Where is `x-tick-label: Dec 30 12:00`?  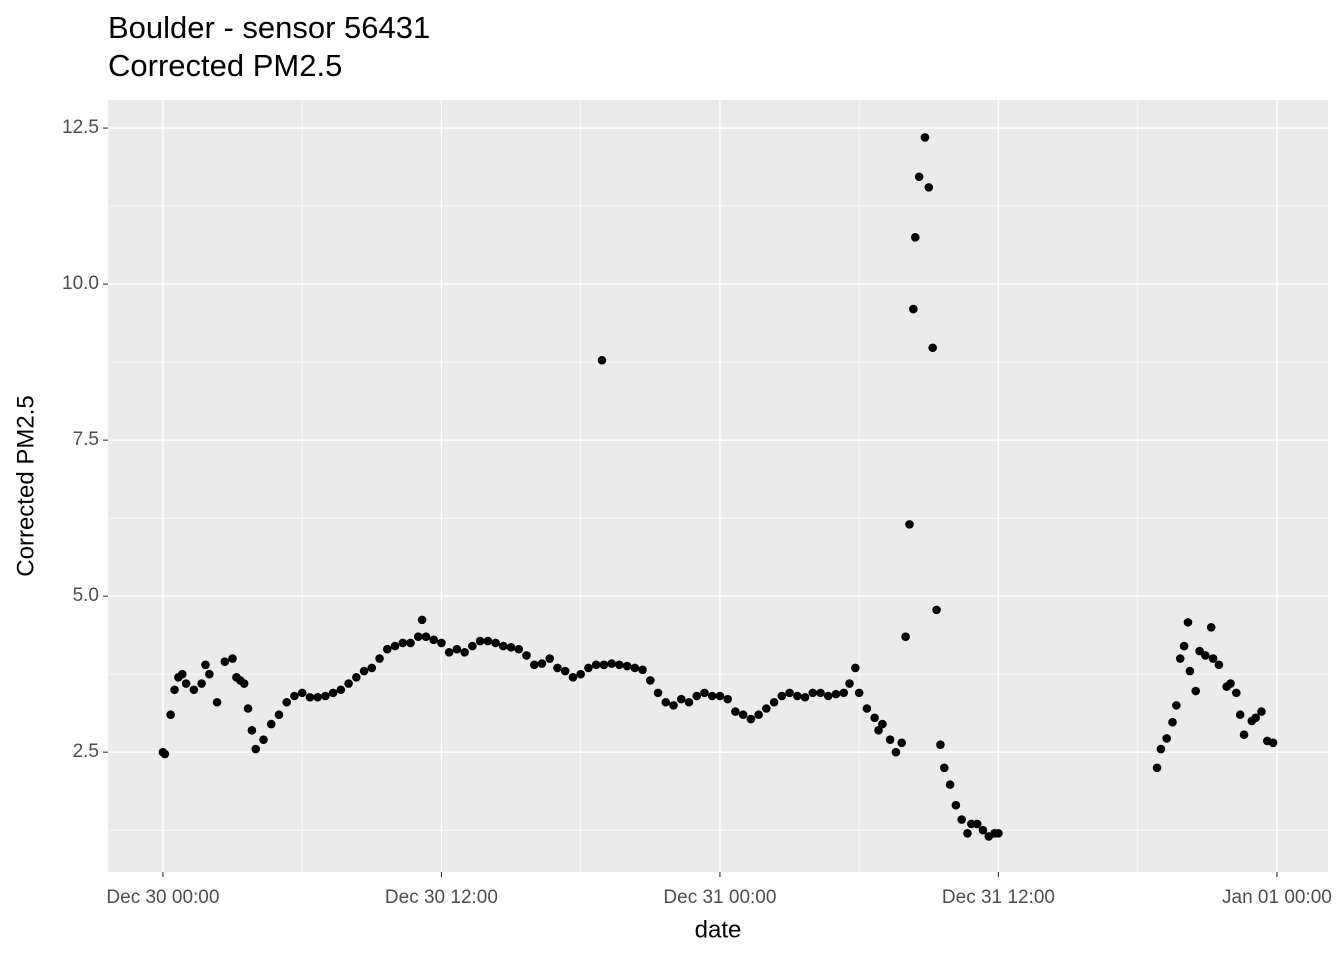 x-tick-label: Dec 30 12:00 is located at coordinates (441, 897).